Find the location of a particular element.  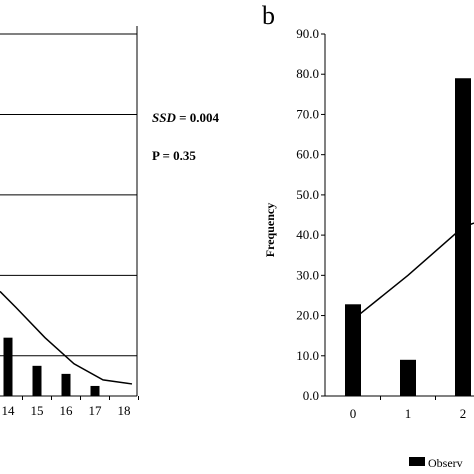

panel-a-x-ticks is located at coordinates (80, 398).